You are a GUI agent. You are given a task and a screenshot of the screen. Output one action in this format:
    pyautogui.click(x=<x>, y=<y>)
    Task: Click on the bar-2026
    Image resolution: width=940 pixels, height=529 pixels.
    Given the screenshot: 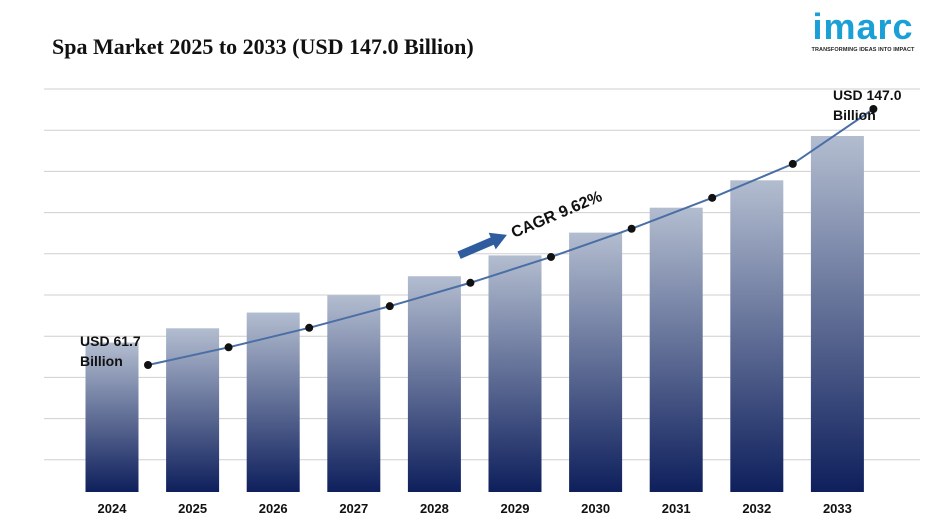 What is the action you would take?
    pyautogui.click(x=273, y=402)
    